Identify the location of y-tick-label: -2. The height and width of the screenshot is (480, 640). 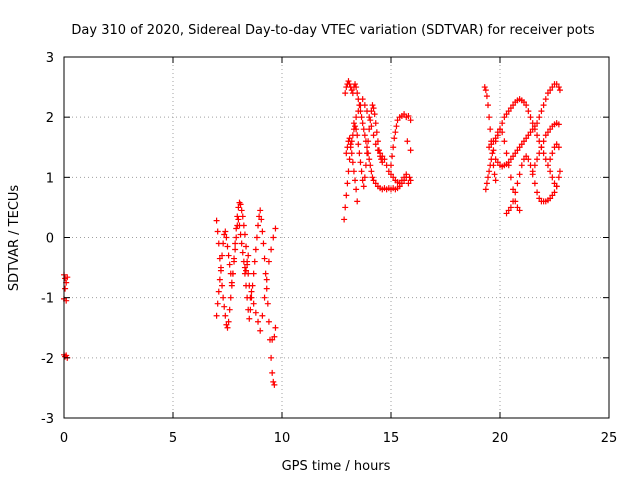
(47, 359).